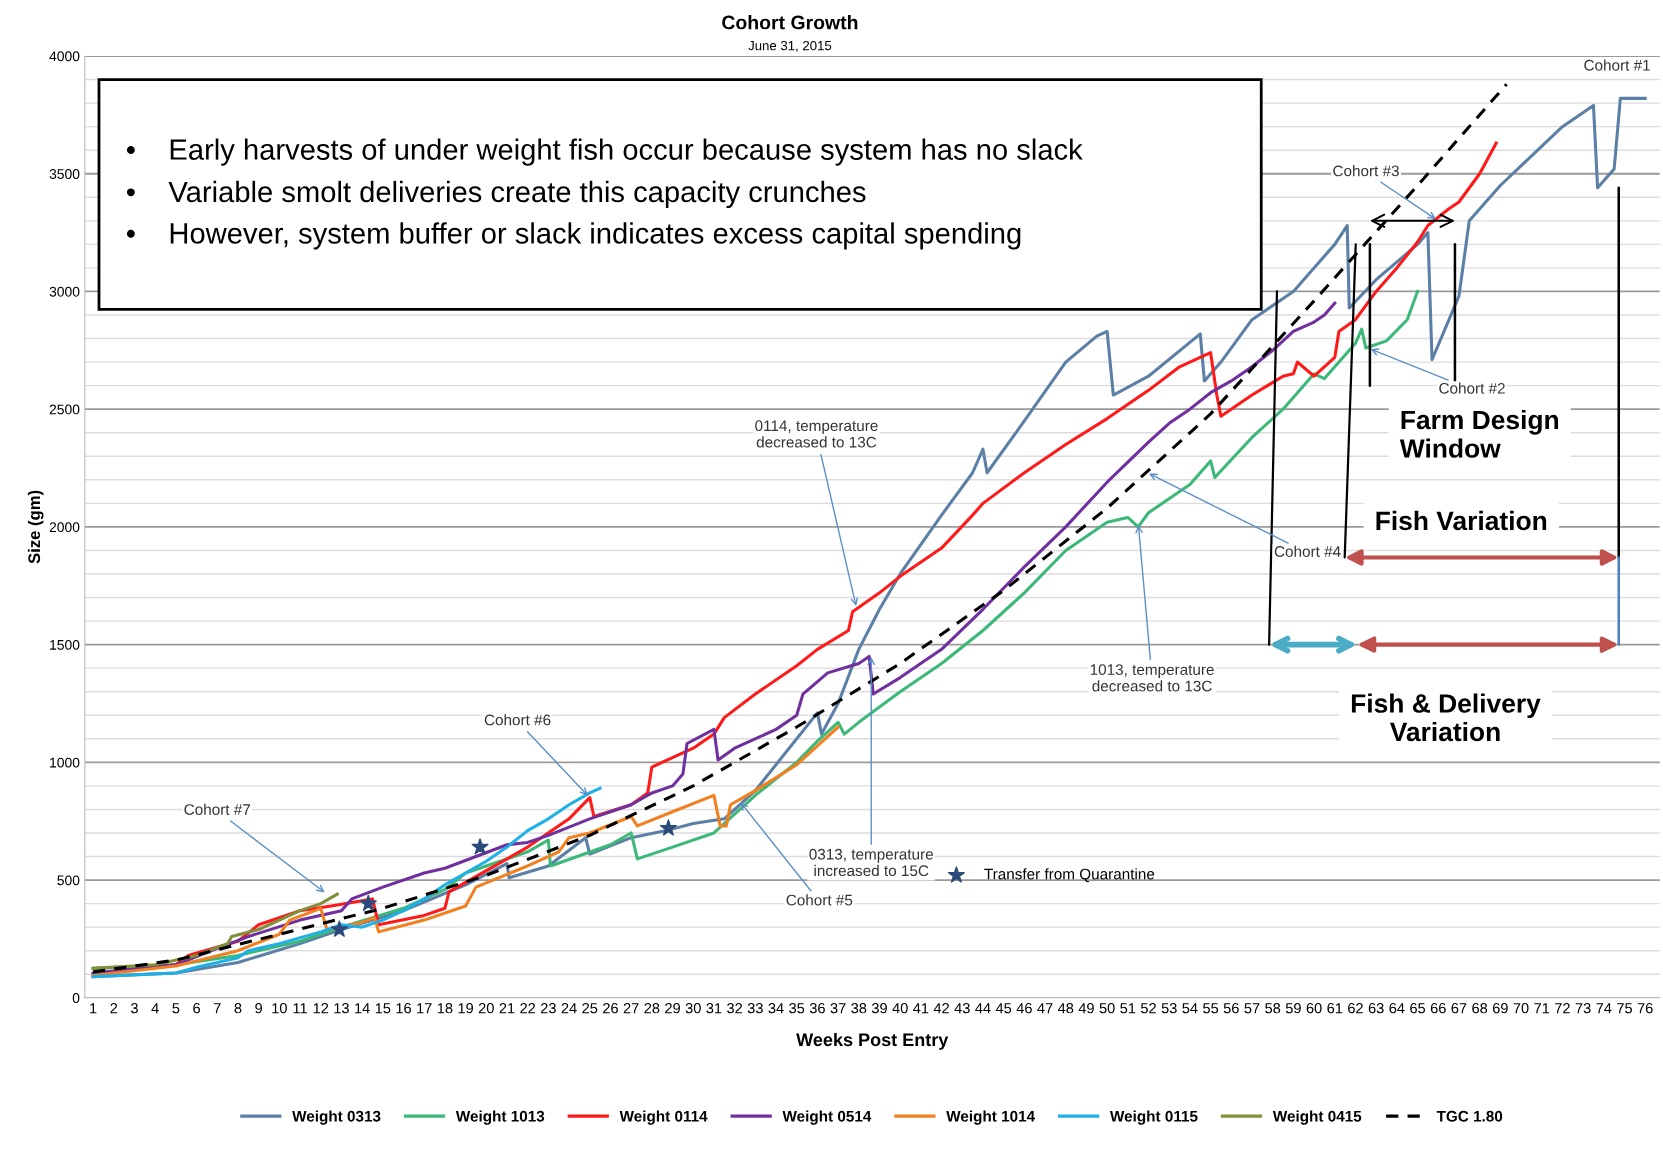  Describe the element at coordinates (64, 56) in the screenshot. I see `y-tick-label: 4000` at that location.